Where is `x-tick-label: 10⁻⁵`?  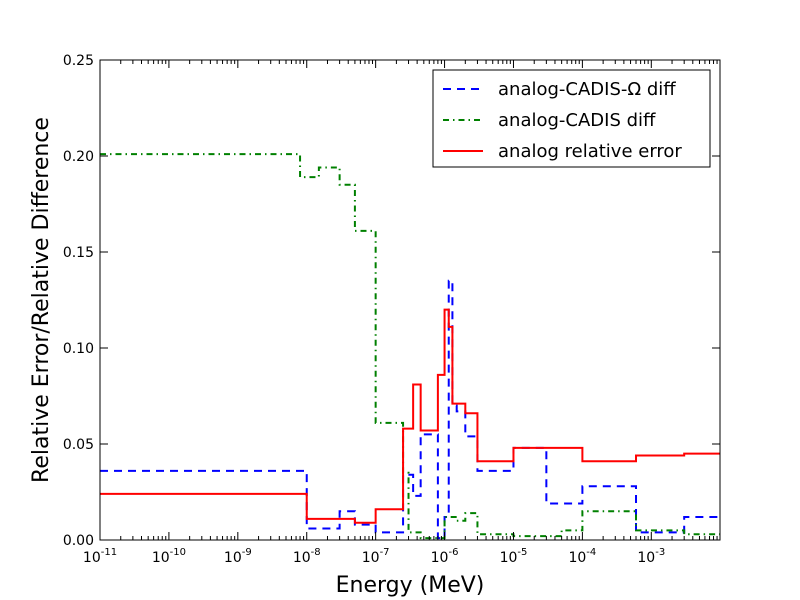 x-tick-label: 10⁻⁵ is located at coordinates (514, 556).